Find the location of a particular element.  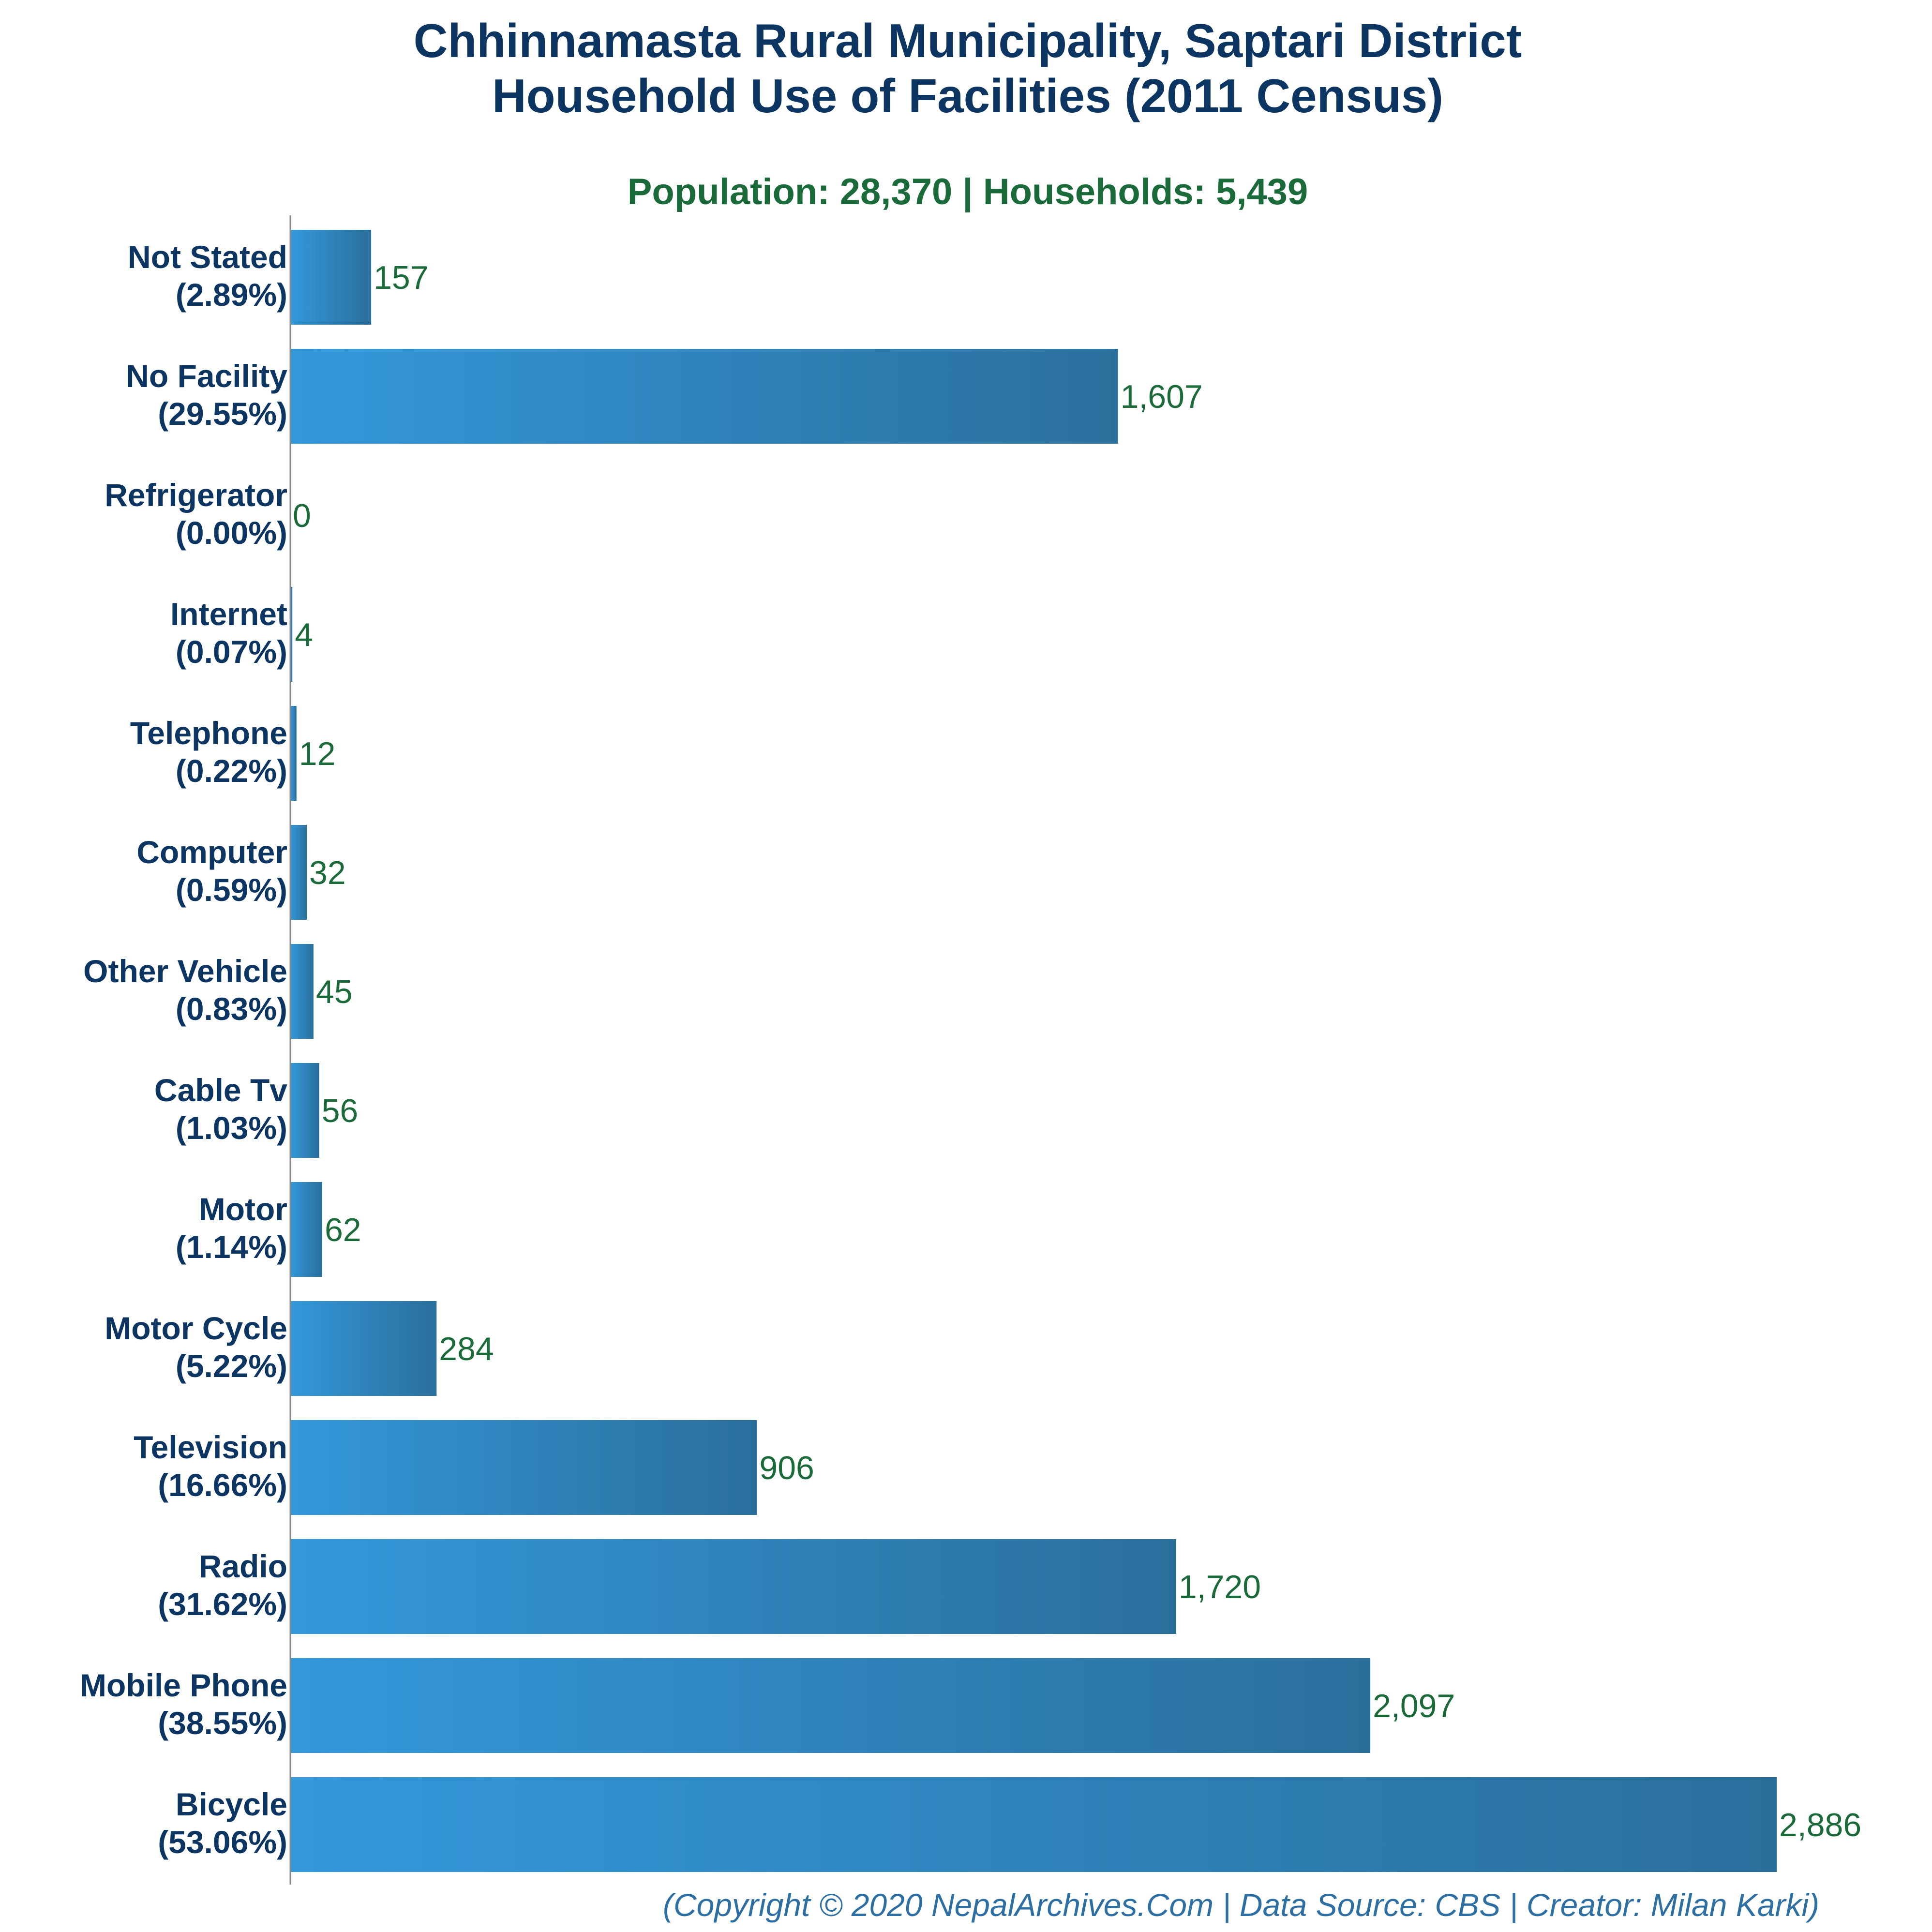

category-label: Mobile Phone is located at coordinates (183, 1685).